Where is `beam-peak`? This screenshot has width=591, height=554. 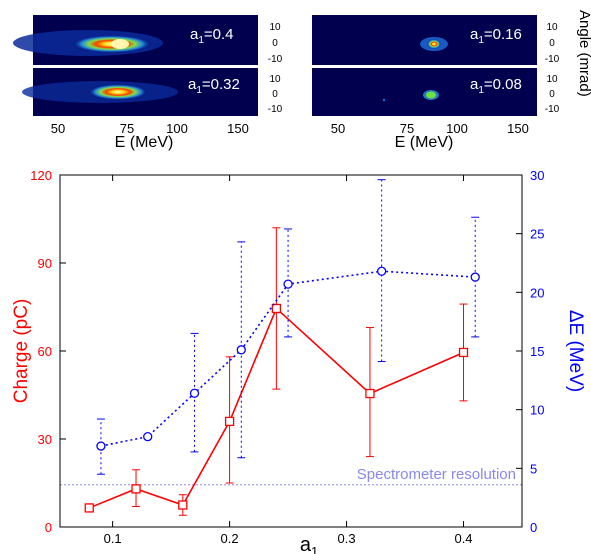
beam-peak is located at coordinates (120, 44).